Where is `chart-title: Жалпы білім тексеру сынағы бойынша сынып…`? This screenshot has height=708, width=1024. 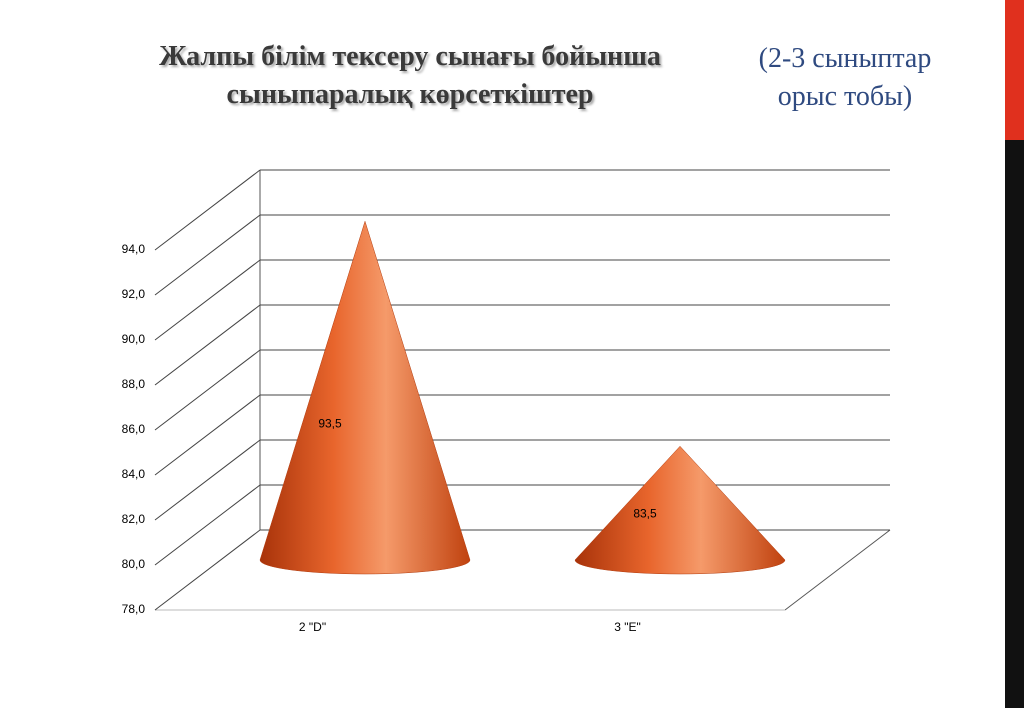
chart-title: Жалпы білім тексеру сынағы бойынша сынып… is located at coordinates (410, 75).